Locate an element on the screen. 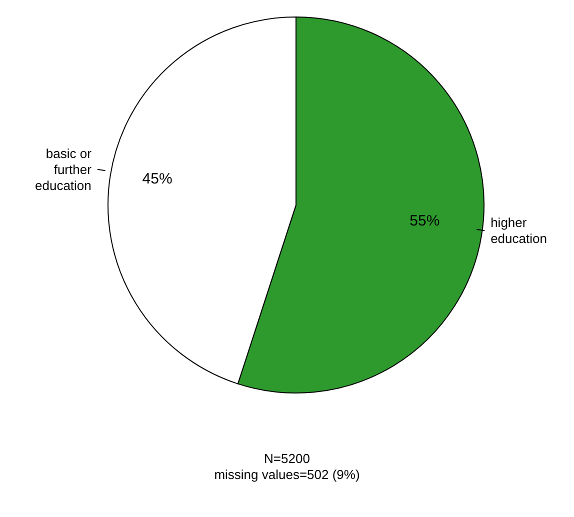 This screenshot has width=574, height=517. text: N=5200 is located at coordinates (287, 459).